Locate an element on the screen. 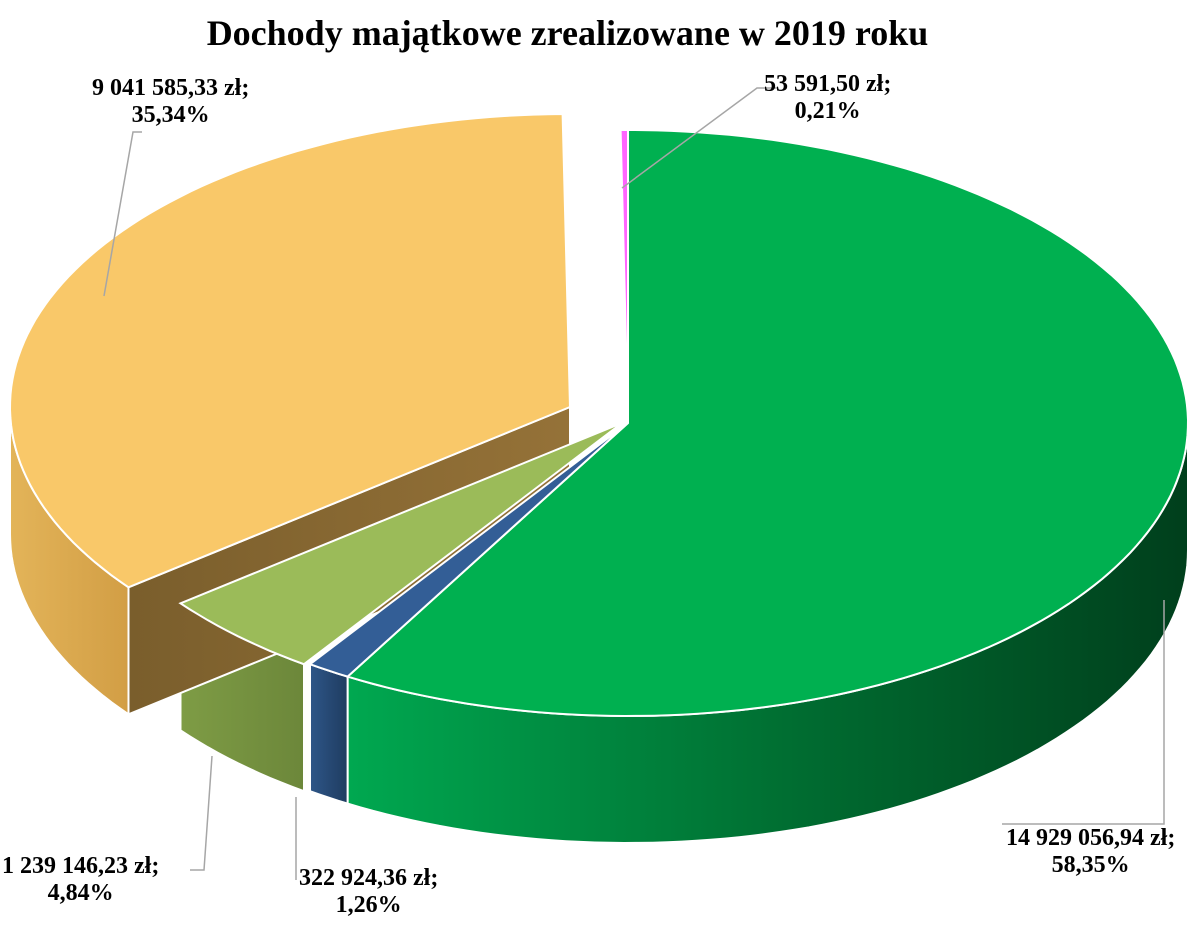 The height and width of the screenshot is (927, 1199). data-label-value: 9 041 585,33 zł; is located at coordinates (171, 88).